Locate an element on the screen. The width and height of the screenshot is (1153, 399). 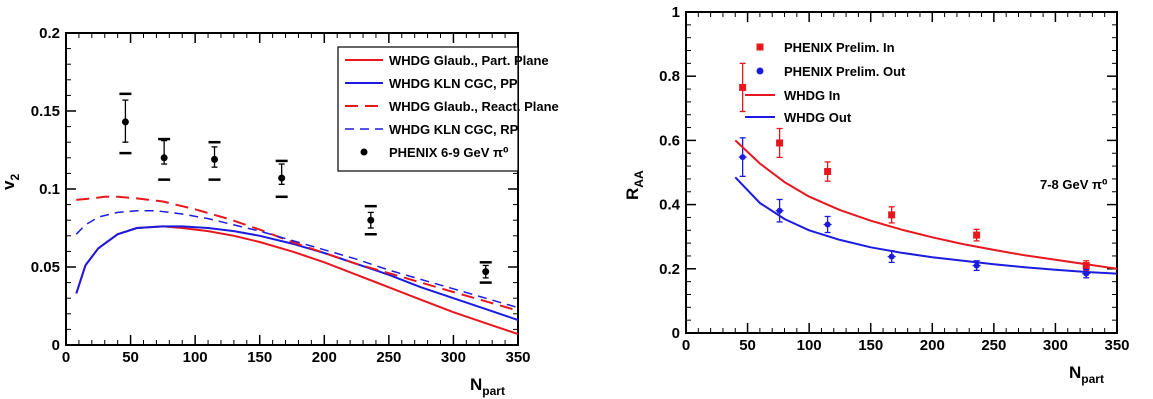
y-tick-label: 0.6 is located at coordinates (669, 140).